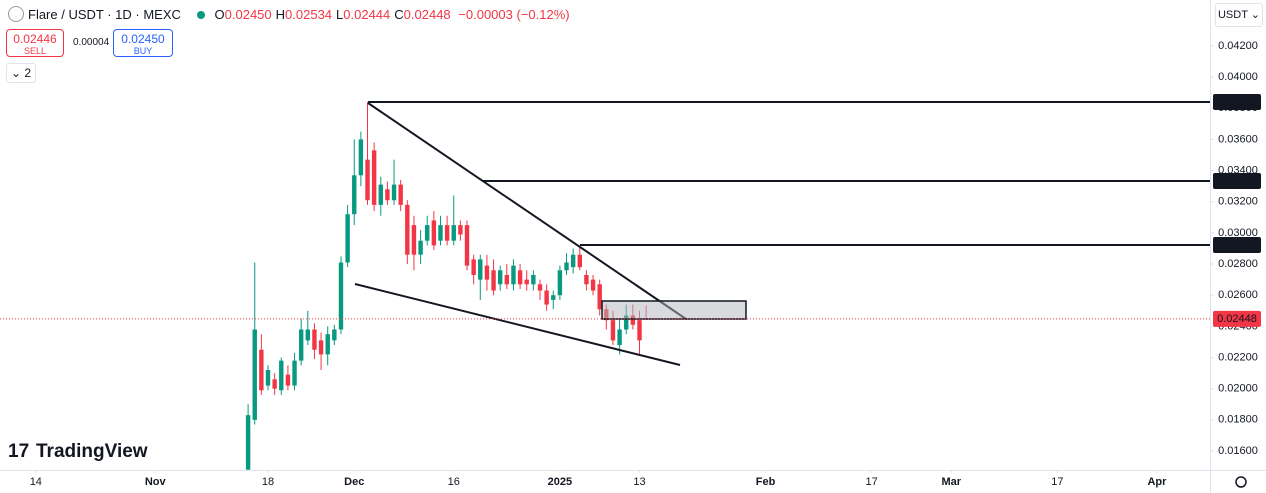  I want to click on currency-select: USDT ⌄, so click(1239, 15).